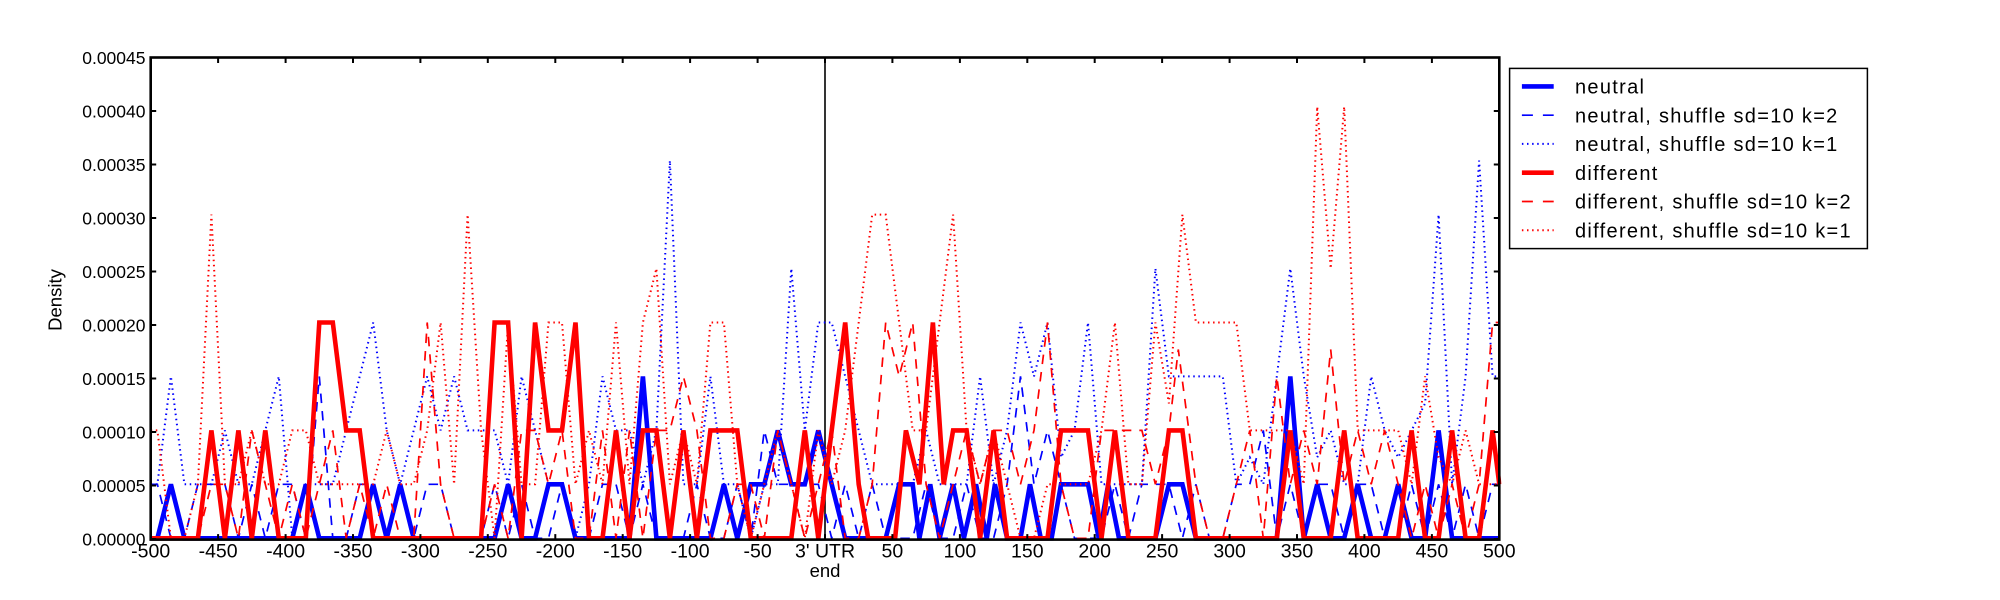 Image resolution: width=2000 pixels, height=600 pixels. Describe the element at coordinates (960, 552) in the screenshot. I see `svg-text: 100` at that location.